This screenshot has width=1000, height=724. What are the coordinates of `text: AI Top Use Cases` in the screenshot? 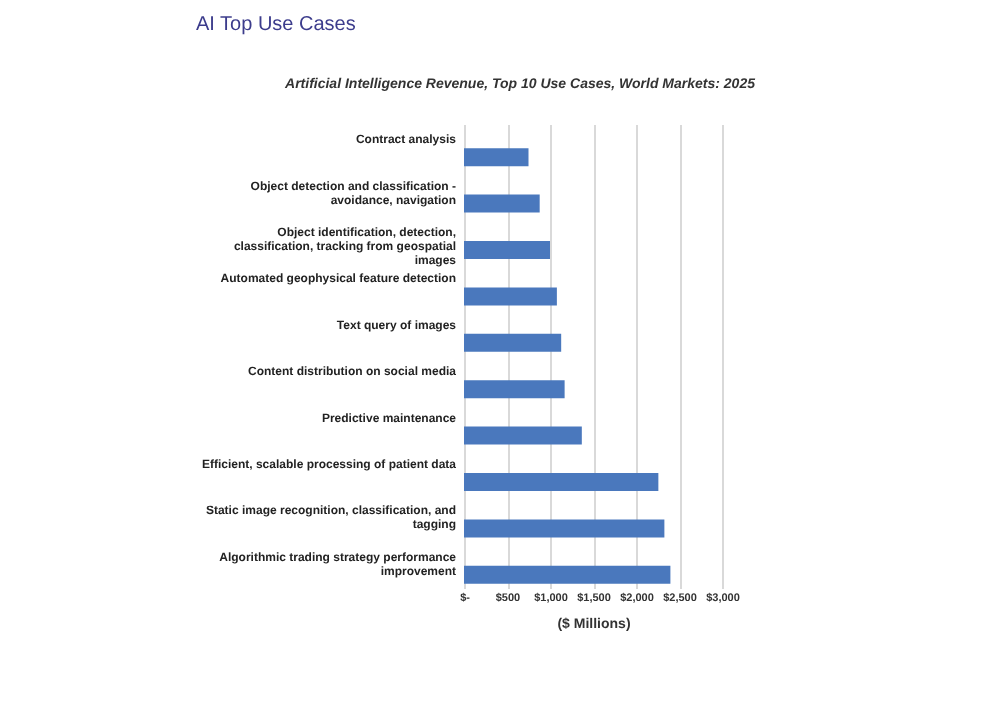 It's located at (276, 25).